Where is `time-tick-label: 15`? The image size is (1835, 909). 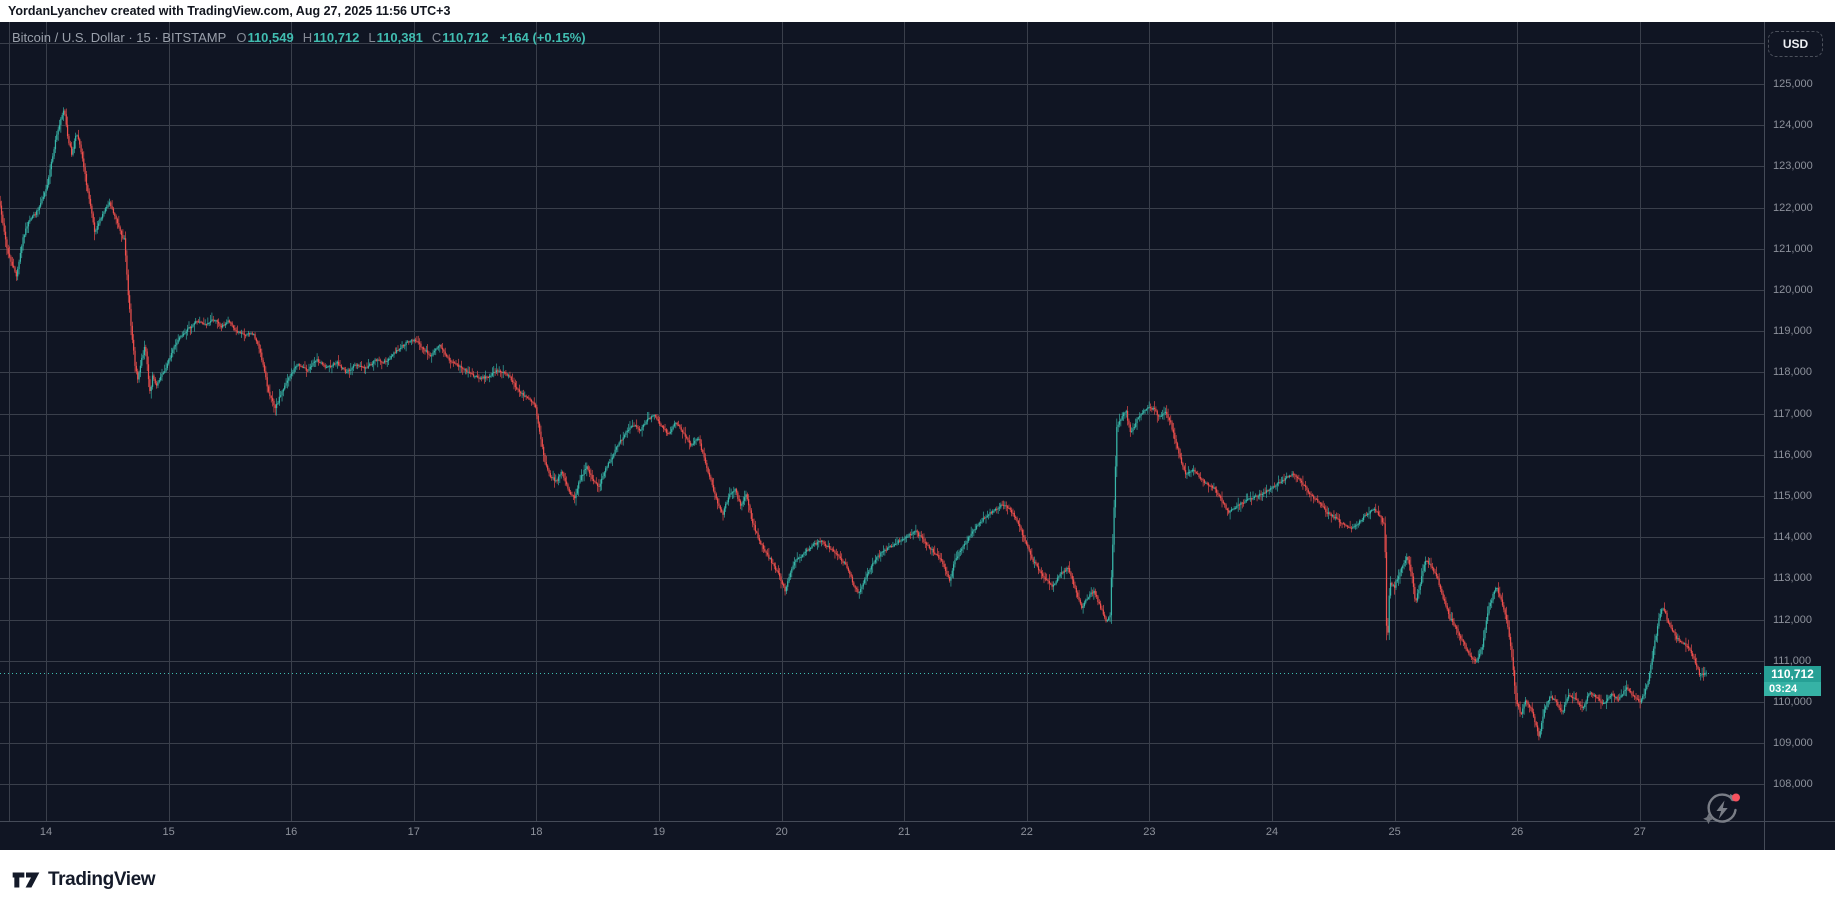
time-tick-label: 15 is located at coordinates (168, 832).